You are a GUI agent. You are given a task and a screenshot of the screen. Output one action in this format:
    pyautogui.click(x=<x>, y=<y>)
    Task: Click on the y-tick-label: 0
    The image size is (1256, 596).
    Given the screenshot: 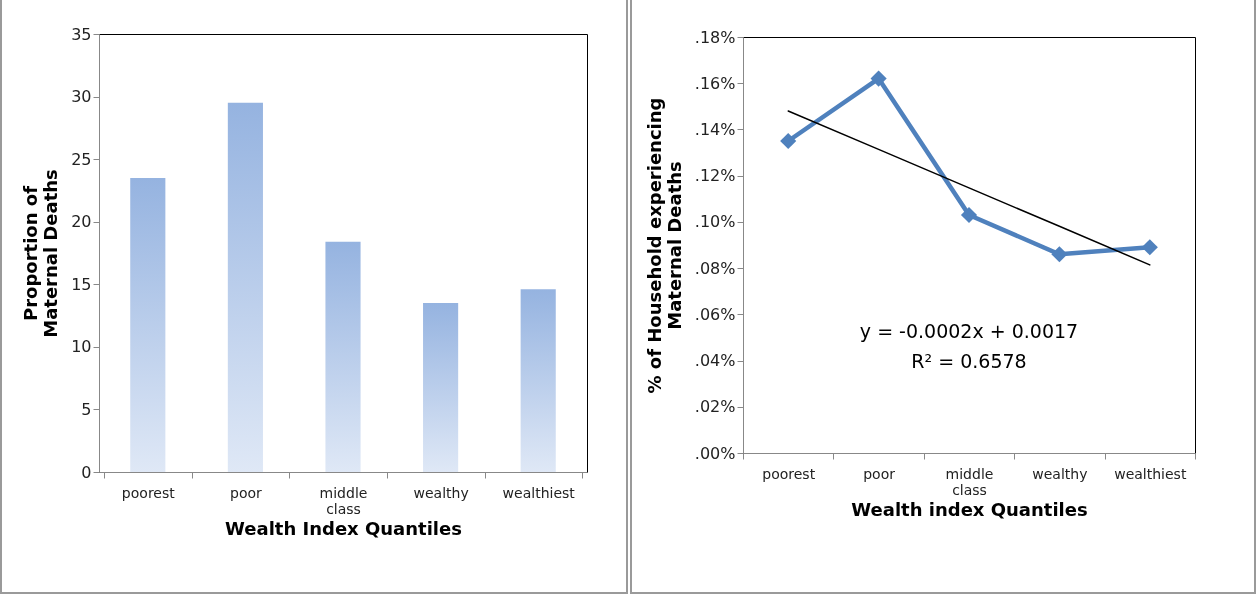 What is the action you would take?
    pyautogui.click(x=86, y=472)
    